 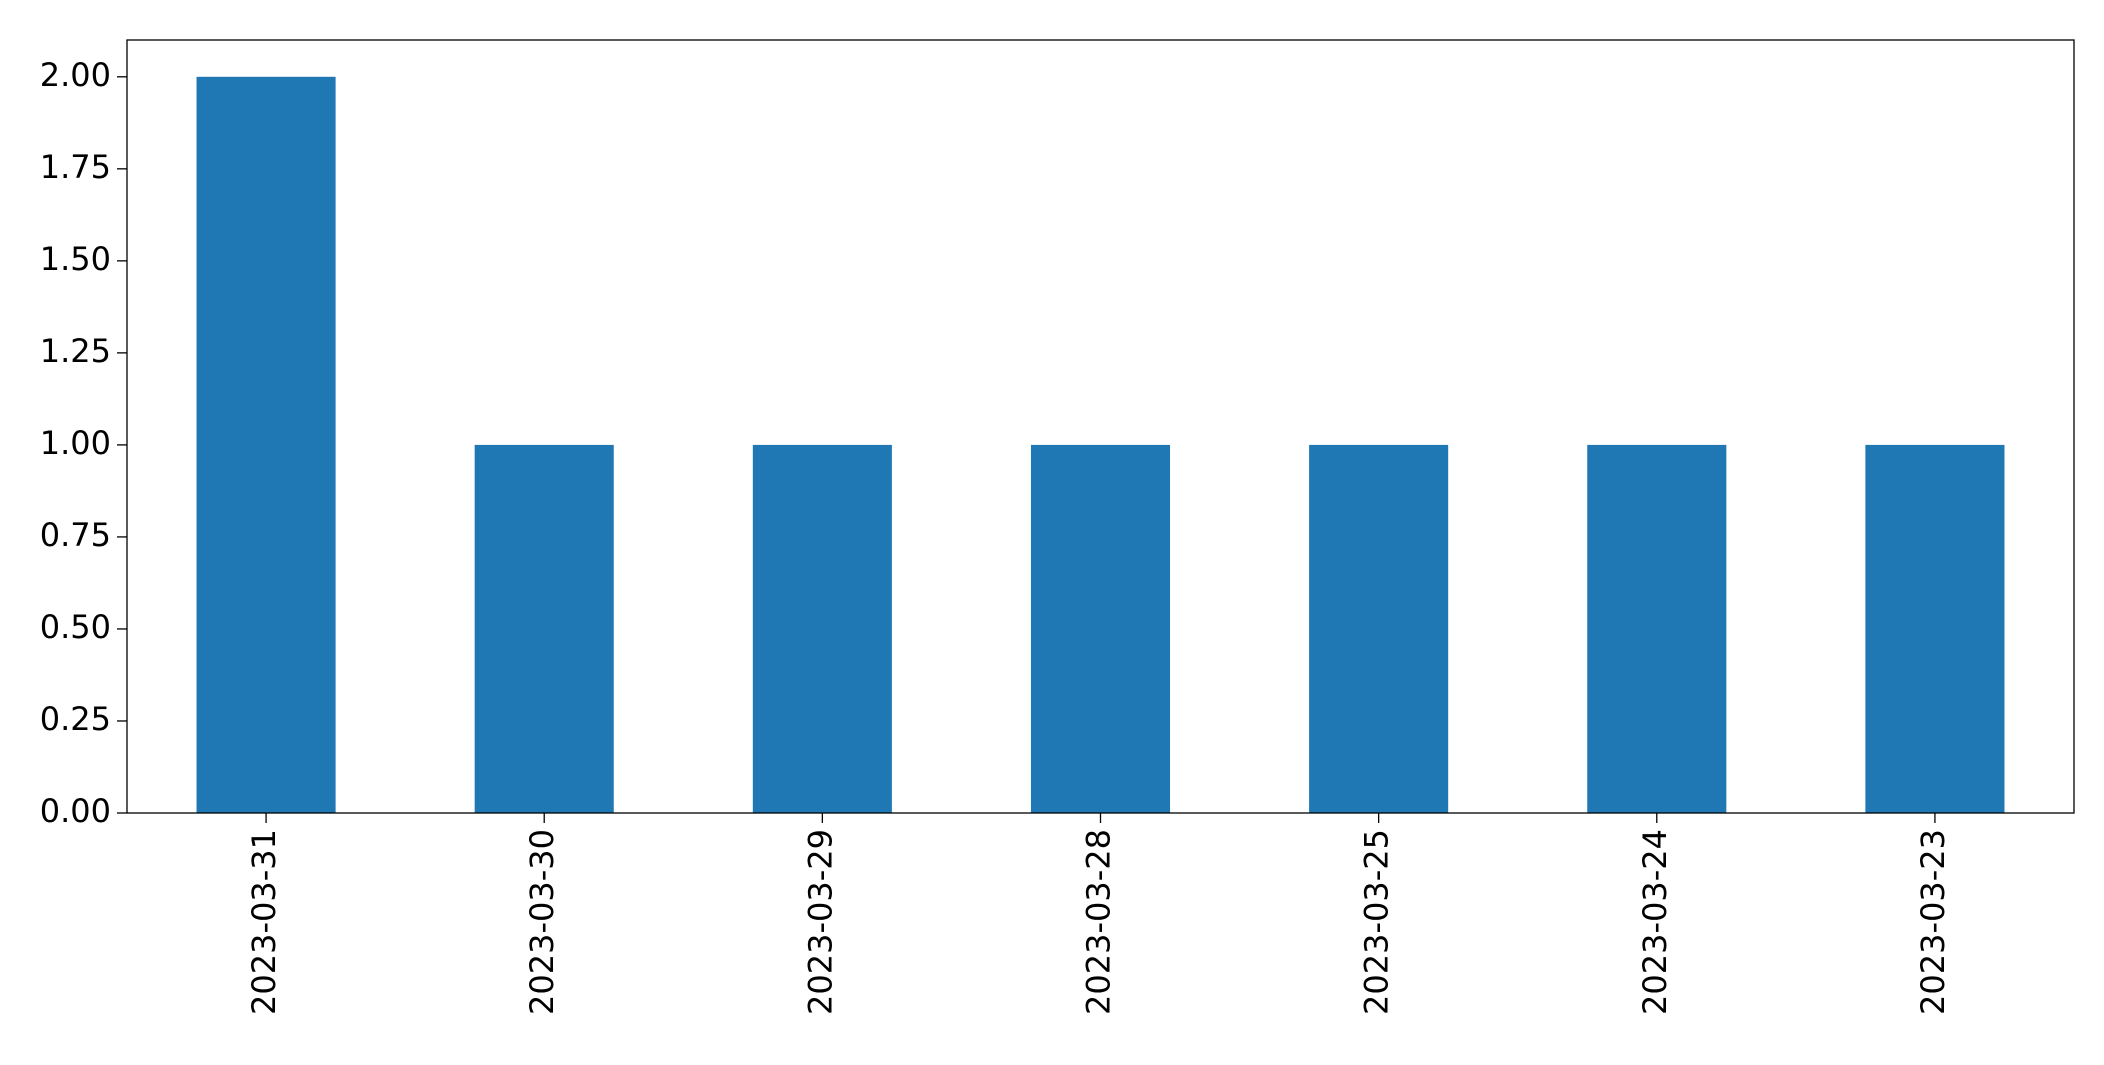 I want to click on x-tick-label: 2023-03-25, so click(x=1377, y=922).